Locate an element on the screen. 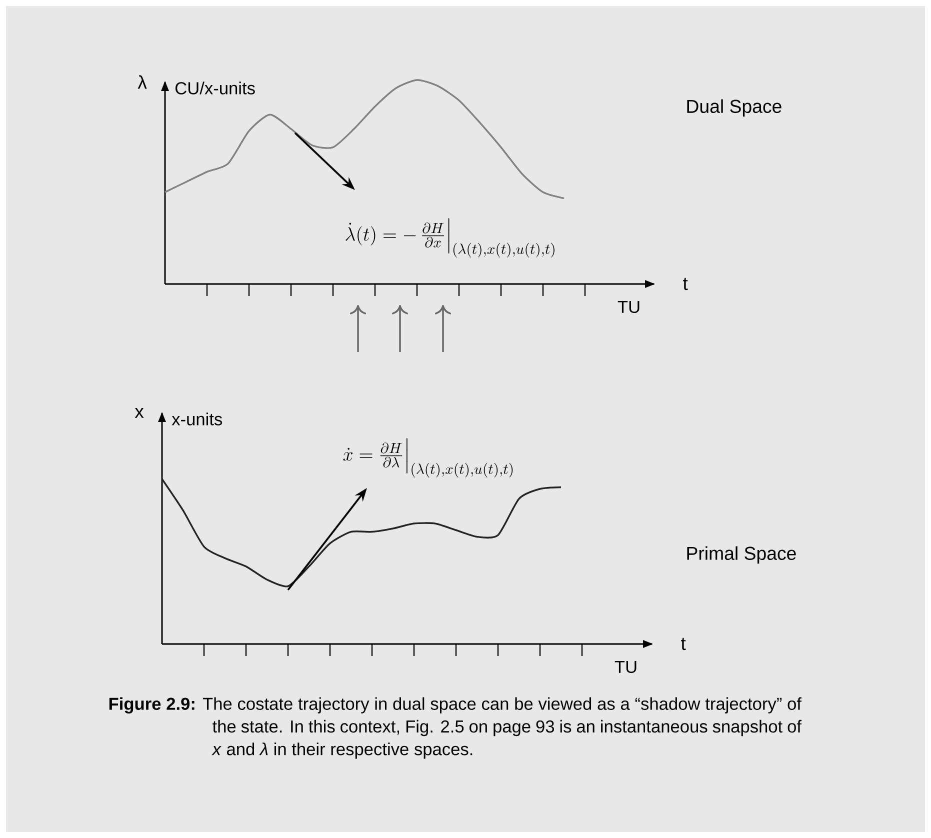 This screenshot has width=931, height=838. annotation: CU/x-units is located at coordinates (215, 88).